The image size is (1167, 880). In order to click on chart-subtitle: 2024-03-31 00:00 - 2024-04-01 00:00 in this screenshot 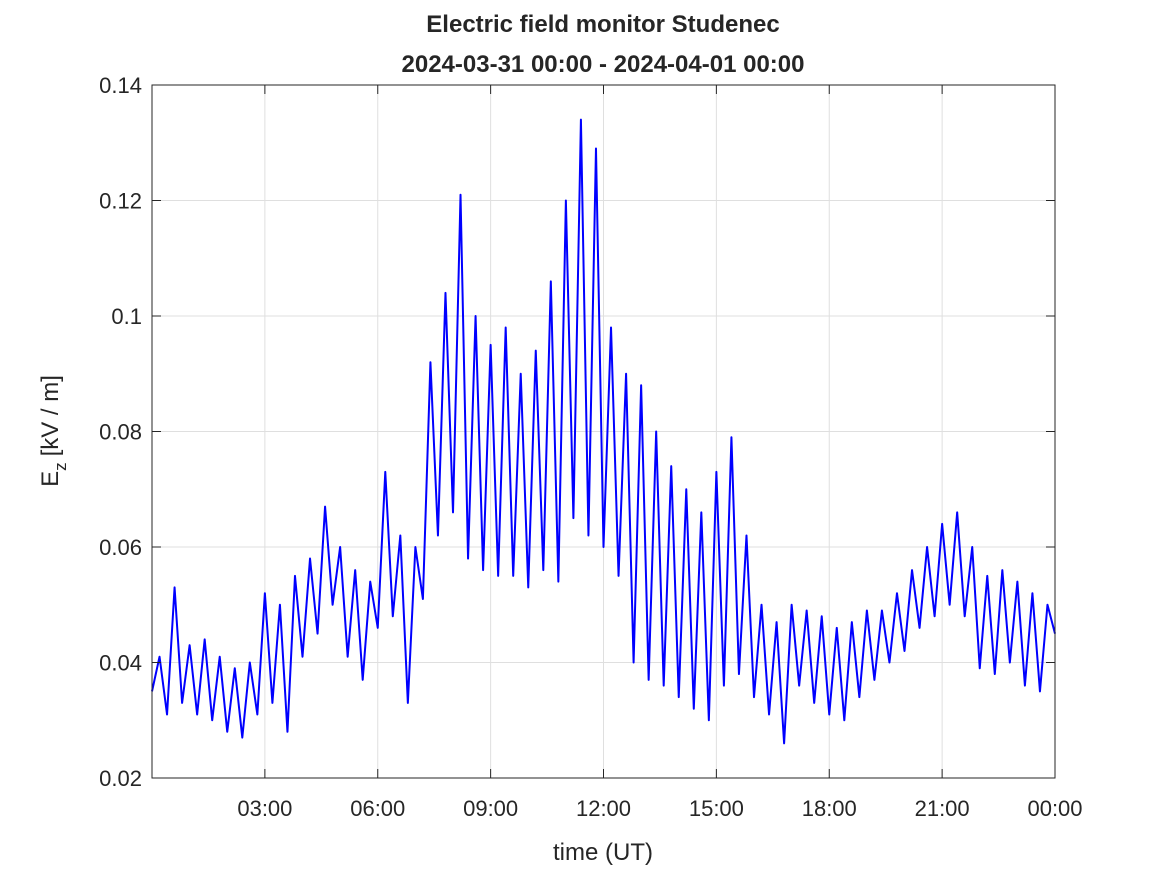, I will do `click(603, 64)`.